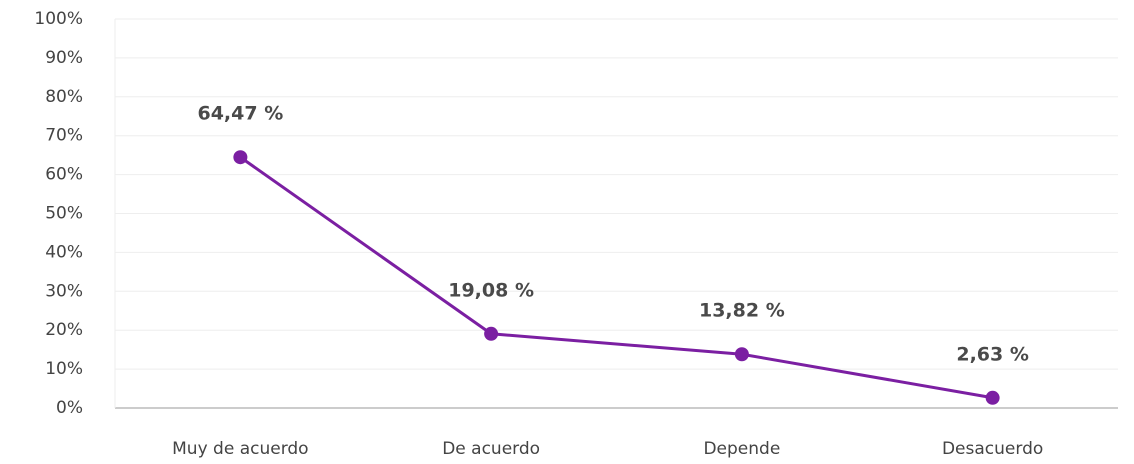 The width and height of the screenshot is (1134, 464). I want to click on y-tick-label: 90%, so click(64, 58).